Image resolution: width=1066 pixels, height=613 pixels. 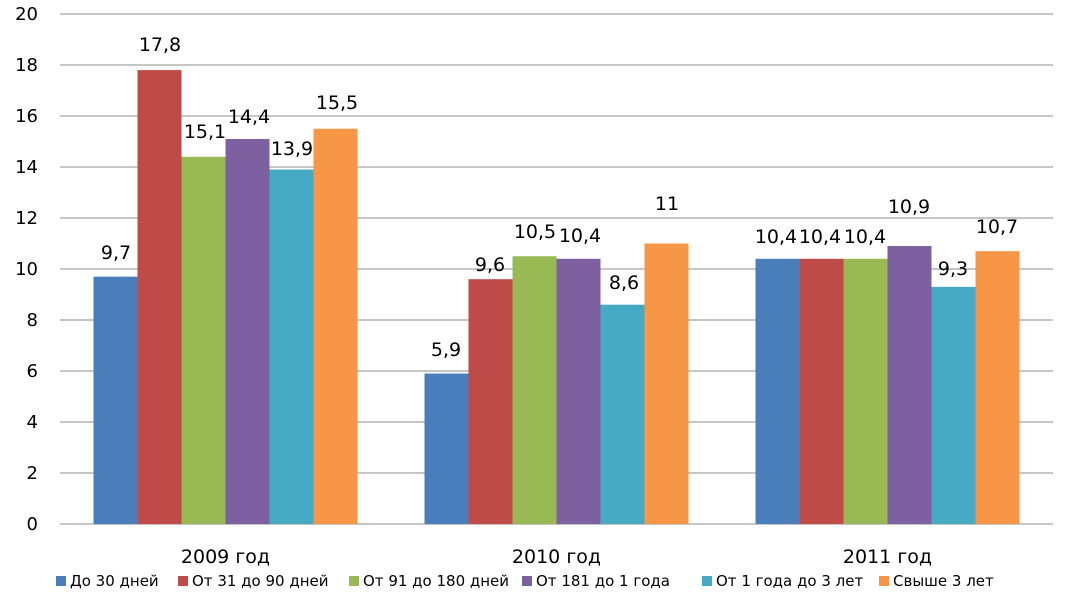 I want to click on y-tick-label: 8, so click(x=32, y=320).